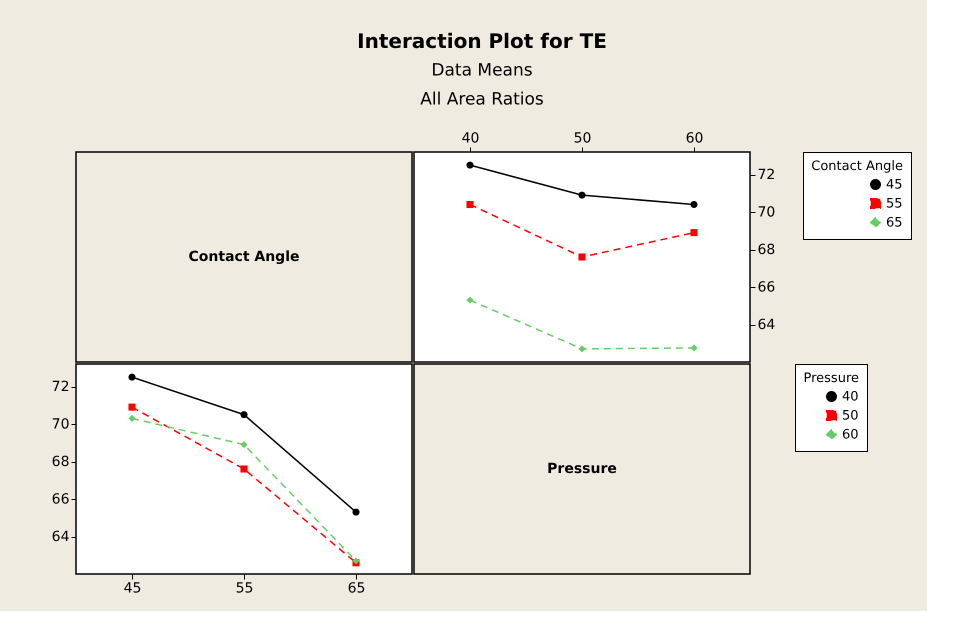 This screenshot has height=641, width=956. I want to click on legend-label: 60, so click(850, 435).